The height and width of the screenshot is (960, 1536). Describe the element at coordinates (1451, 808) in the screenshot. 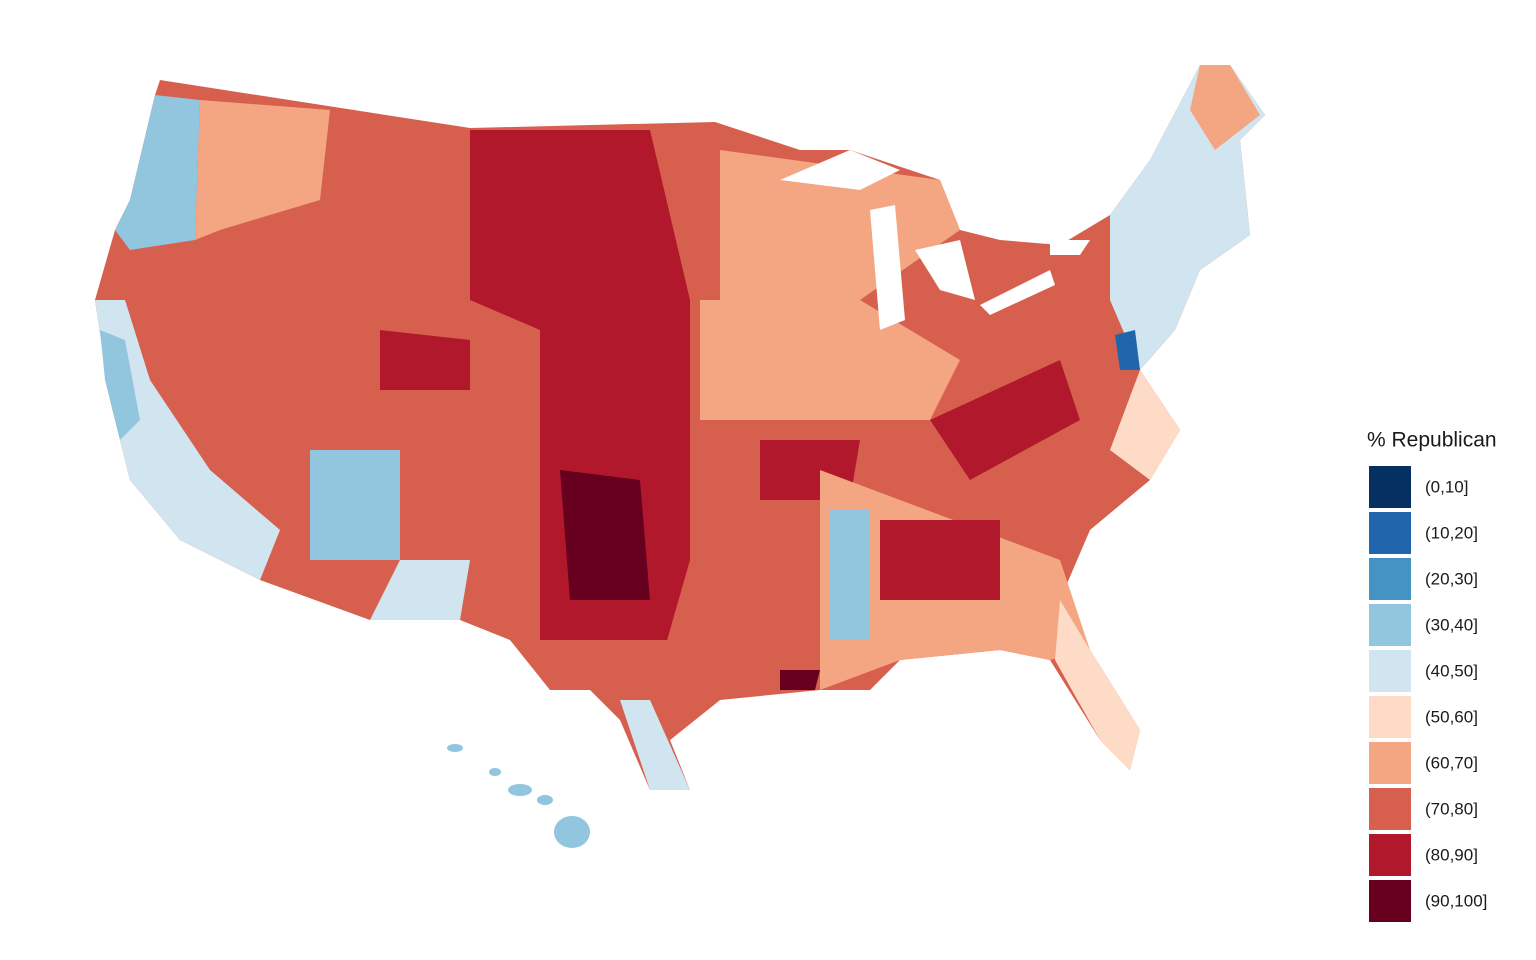

I see `legend-label: (70,80]` at that location.